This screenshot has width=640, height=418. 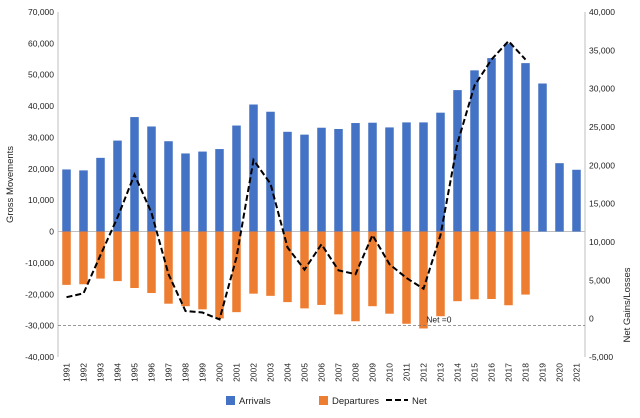 I want to click on x-tick-label: 2000, so click(x=220, y=372).